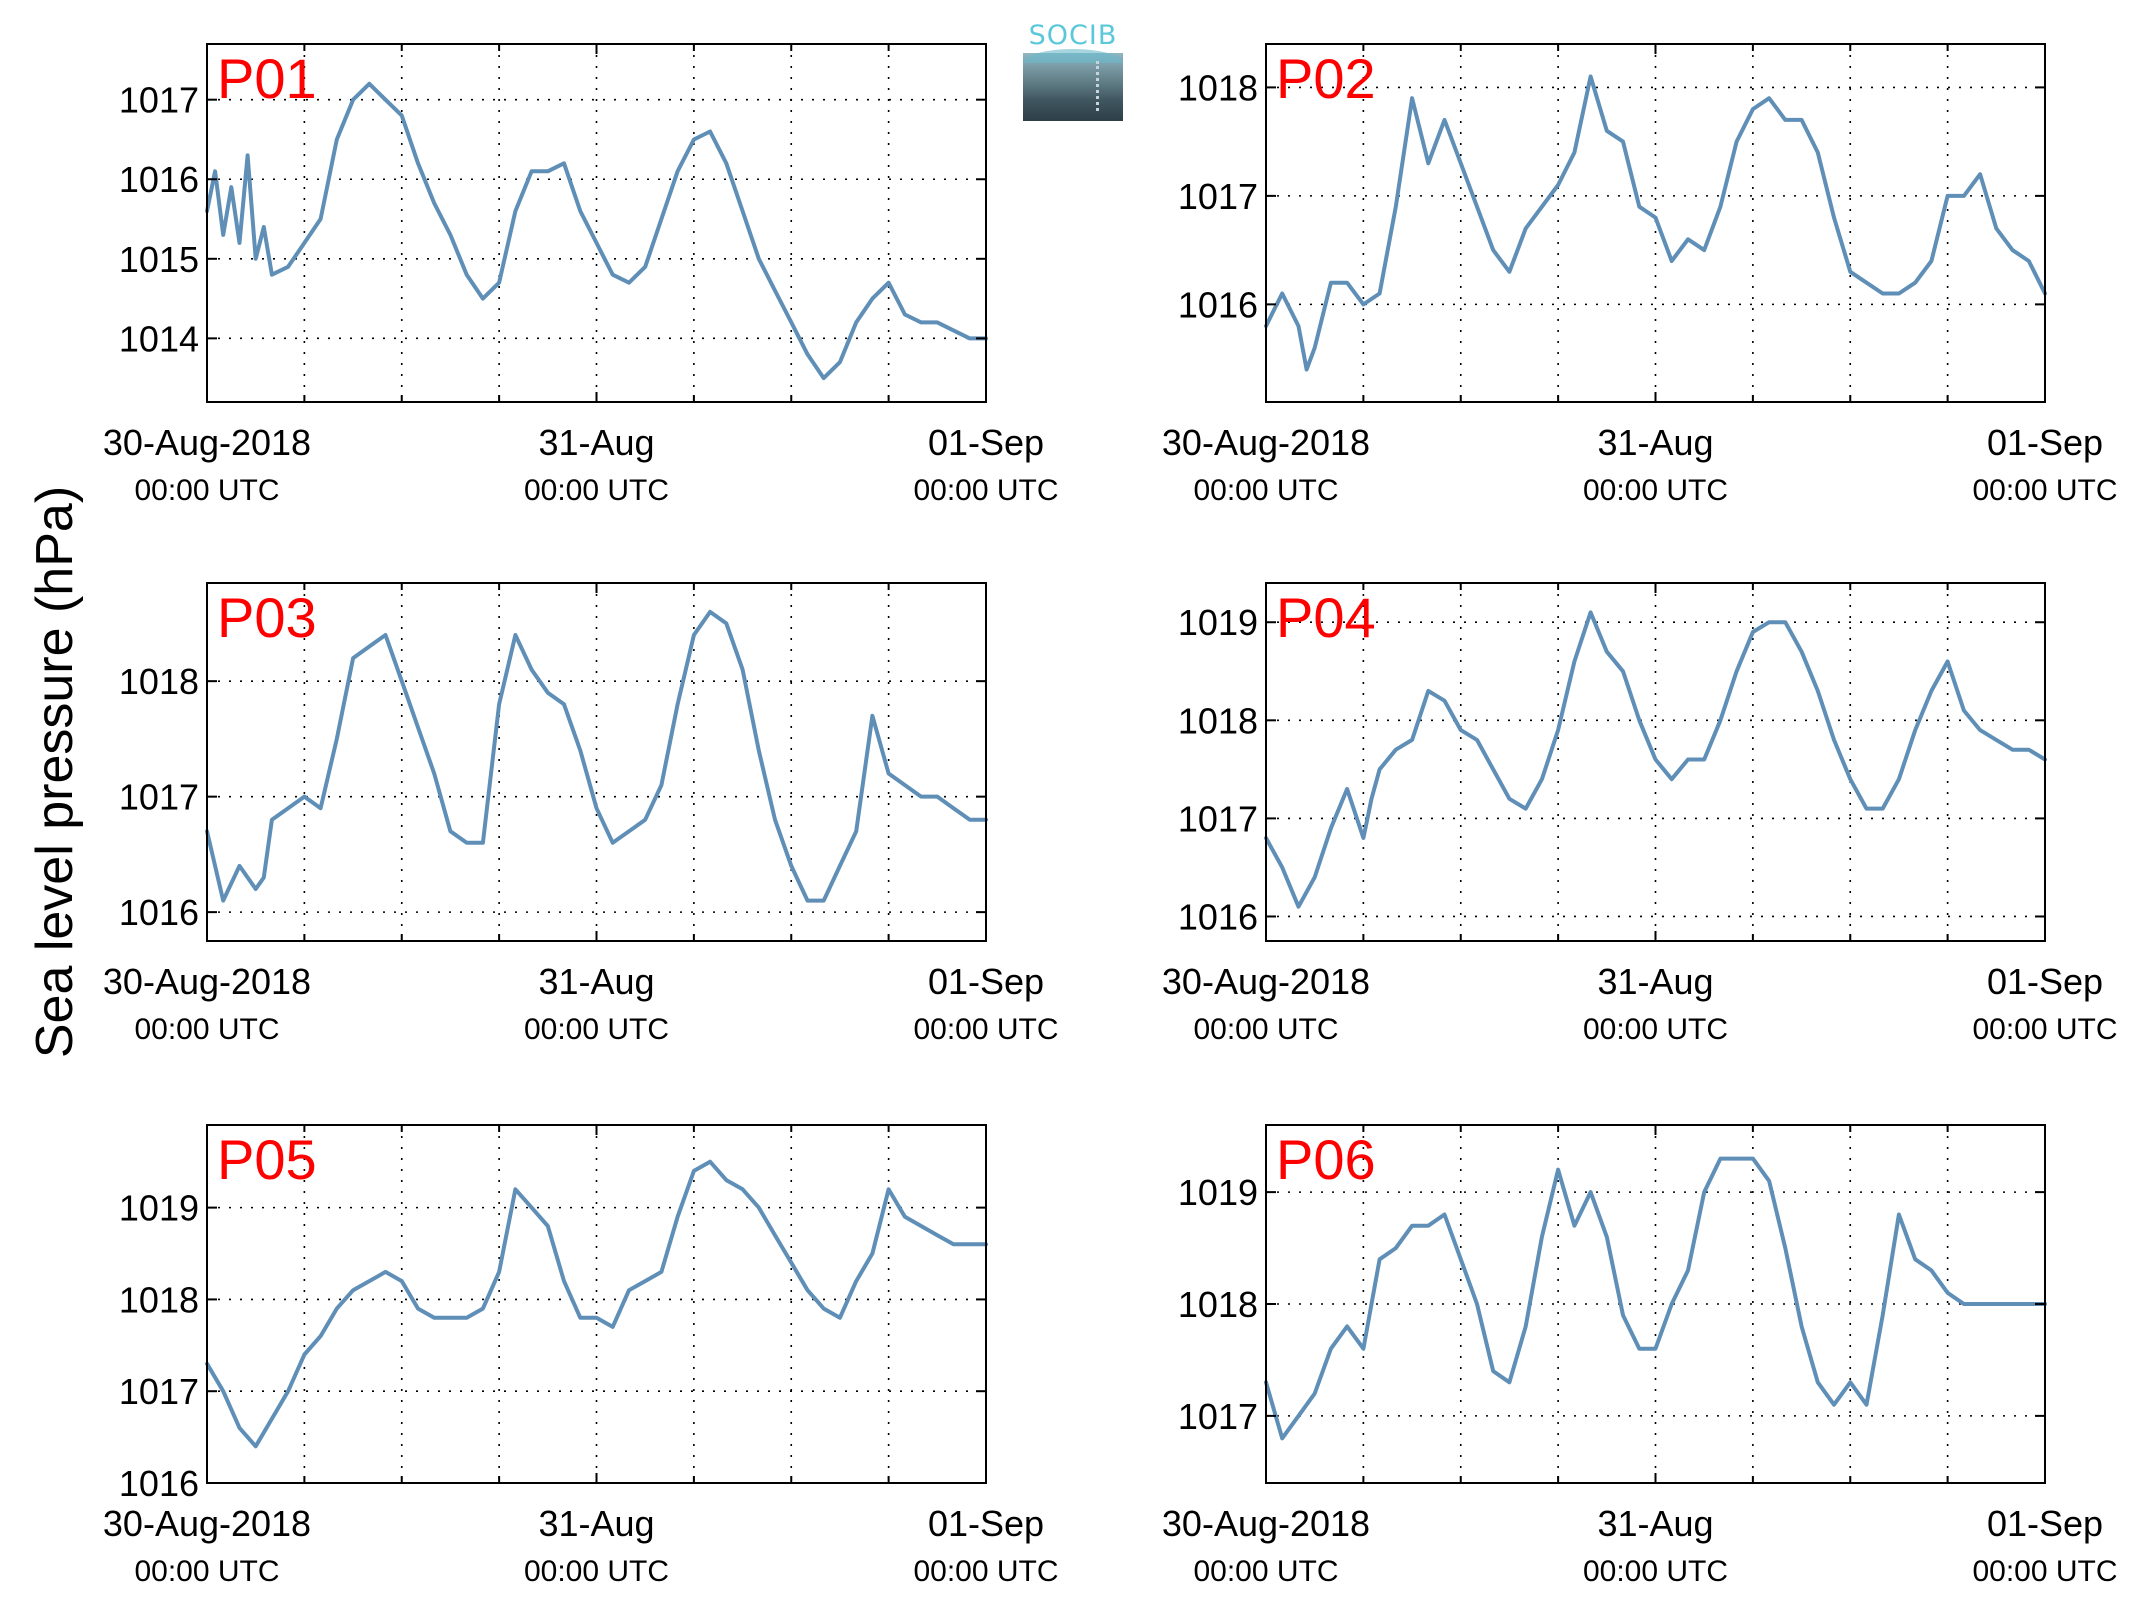 The width and height of the screenshot is (2133, 1608). What do you see at coordinates (267, 1159) in the screenshot?
I see `panel-label: P05` at bounding box center [267, 1159].